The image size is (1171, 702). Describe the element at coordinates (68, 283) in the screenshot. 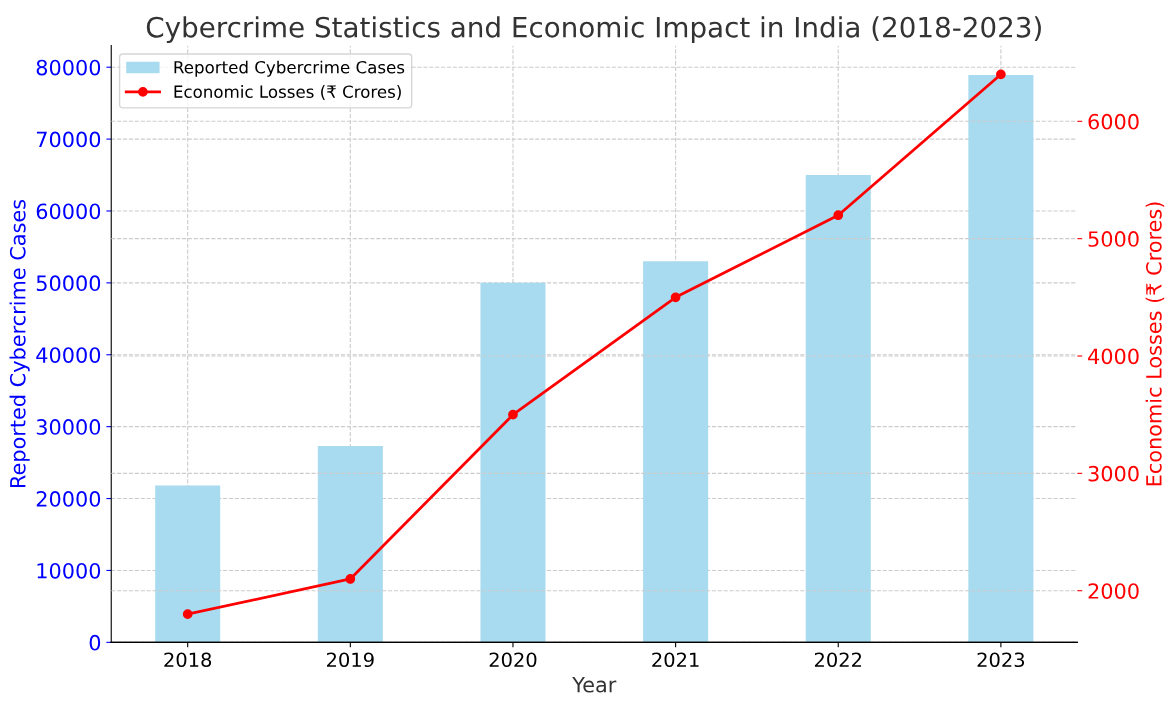

I see `y-tick-label: 50000` at that location.